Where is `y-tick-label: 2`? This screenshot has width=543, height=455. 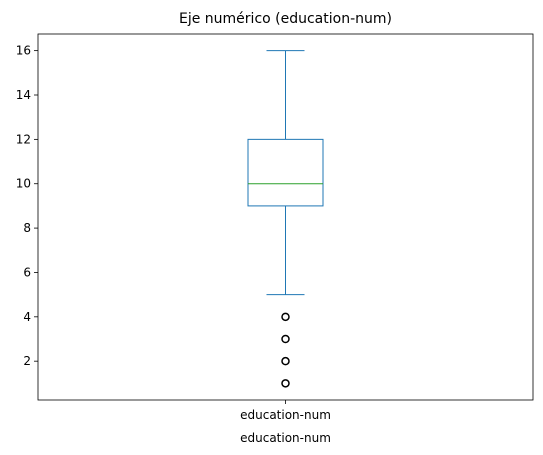 y-tick-label: 2 is located at coordinates (27, 361).